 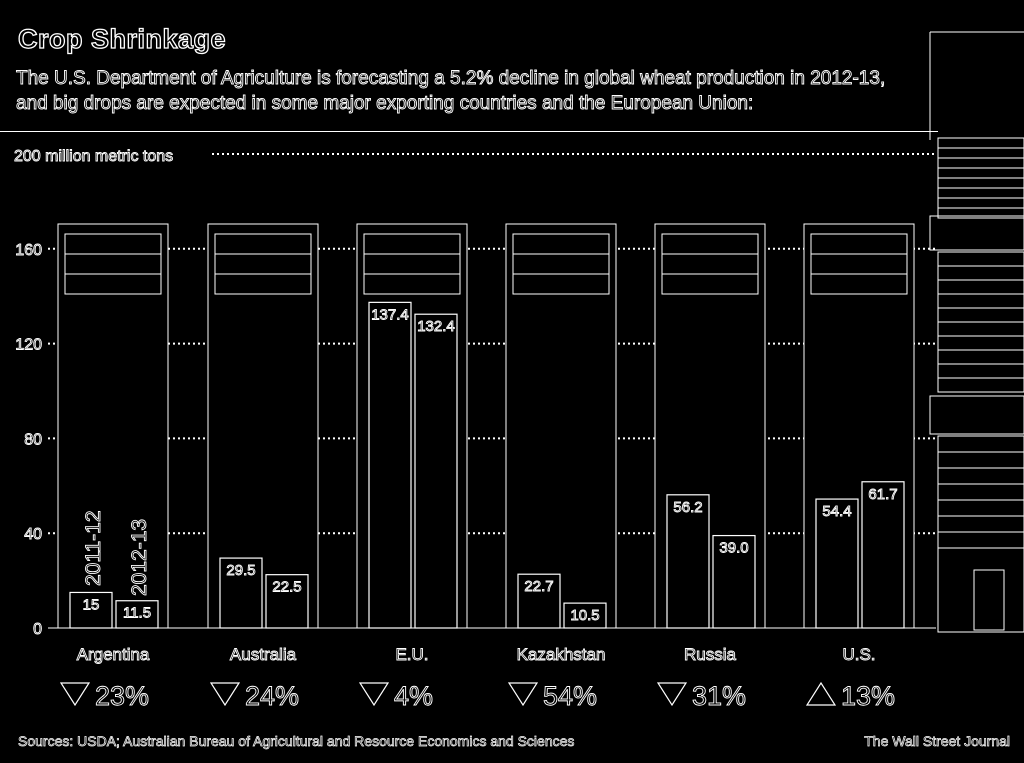 What do you see at coordinates (263, 654) in the screenshot?
I see `category-label: Australia` at bounding box center [263, 654].